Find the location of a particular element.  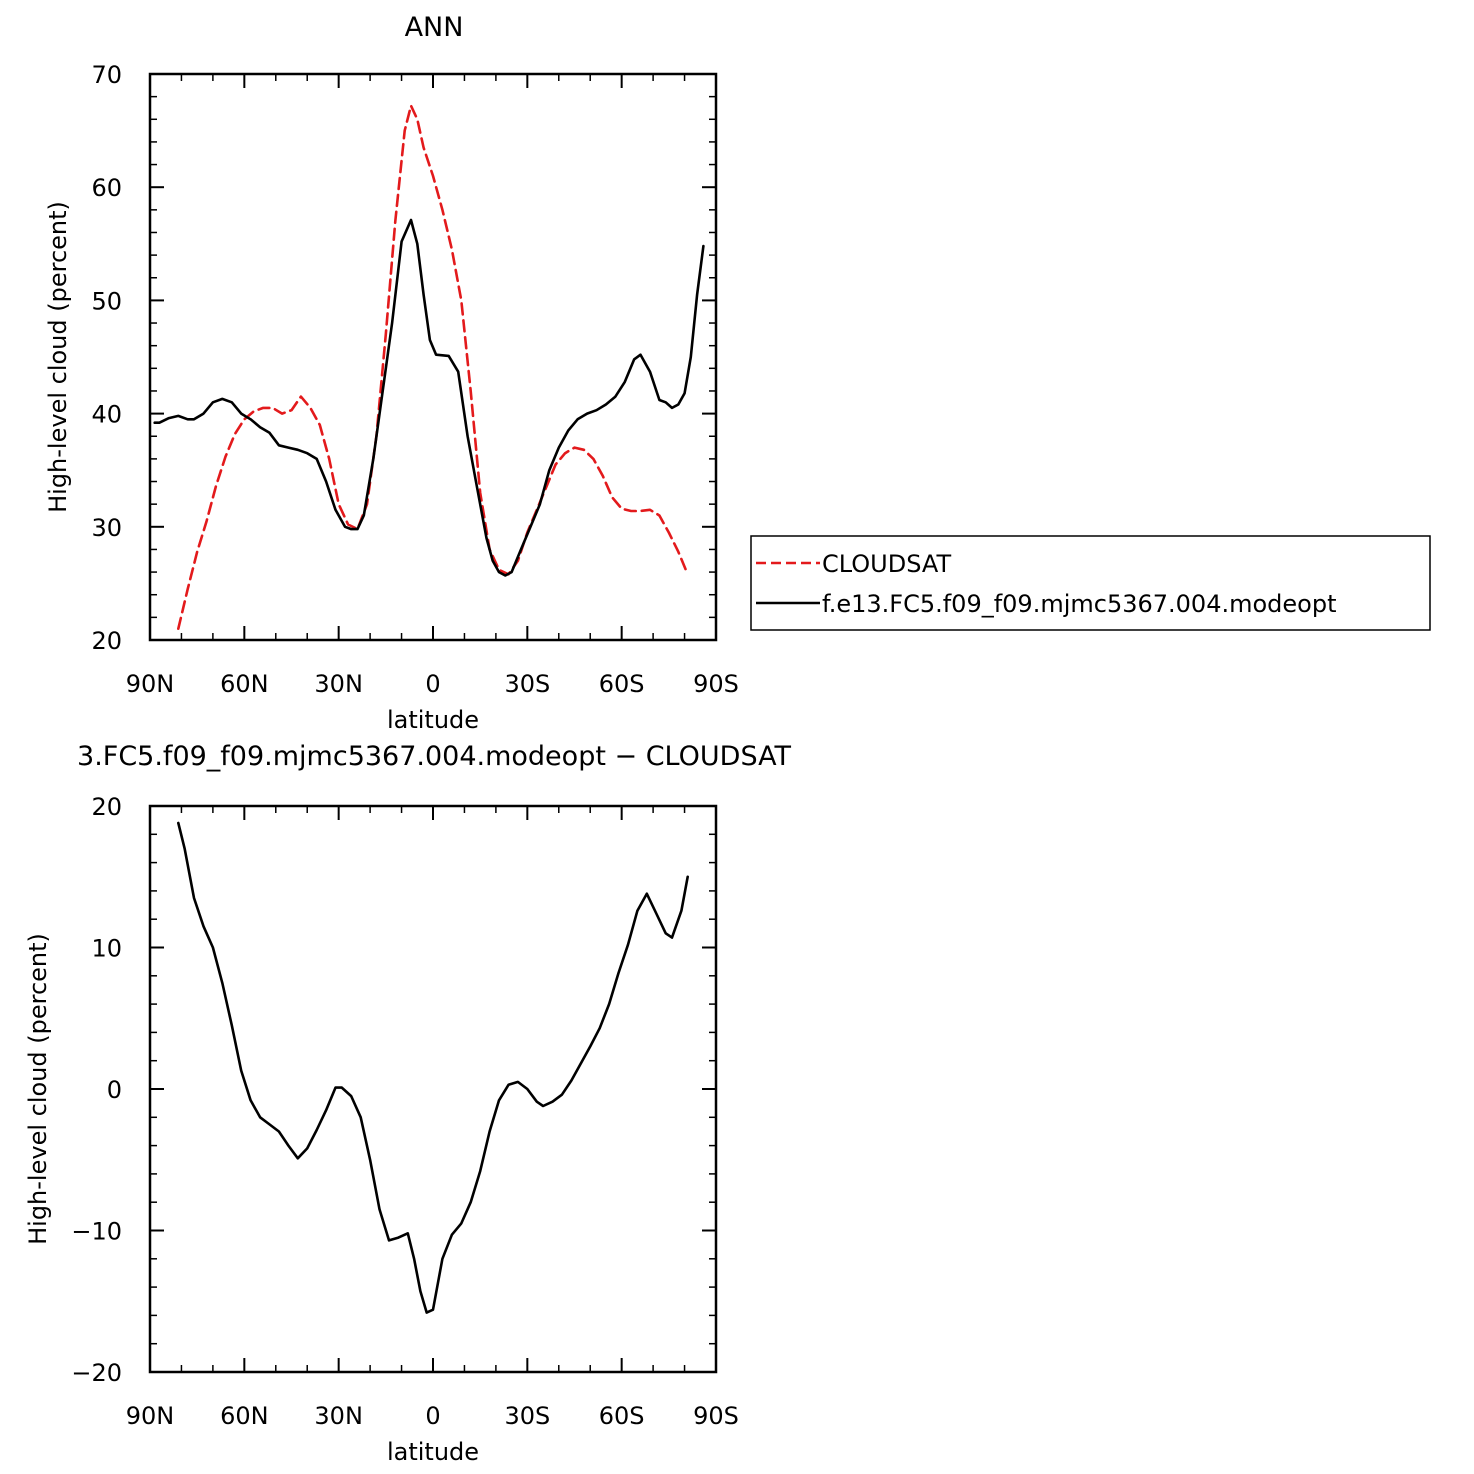

bottom-y-tick-labels: −20 −10 0 10 20 is located at coordinates (96, 1090).